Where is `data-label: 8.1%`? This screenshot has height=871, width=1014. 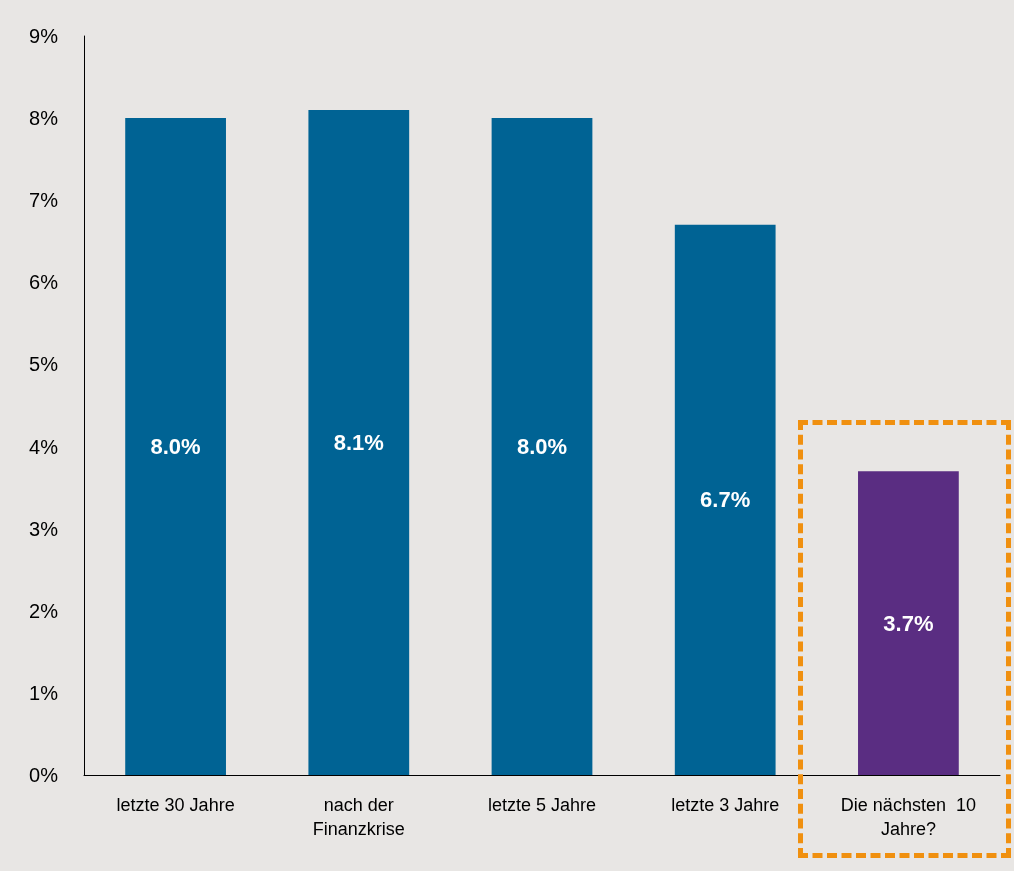 data-label: 8.1% is located at coordinates (358, 442).